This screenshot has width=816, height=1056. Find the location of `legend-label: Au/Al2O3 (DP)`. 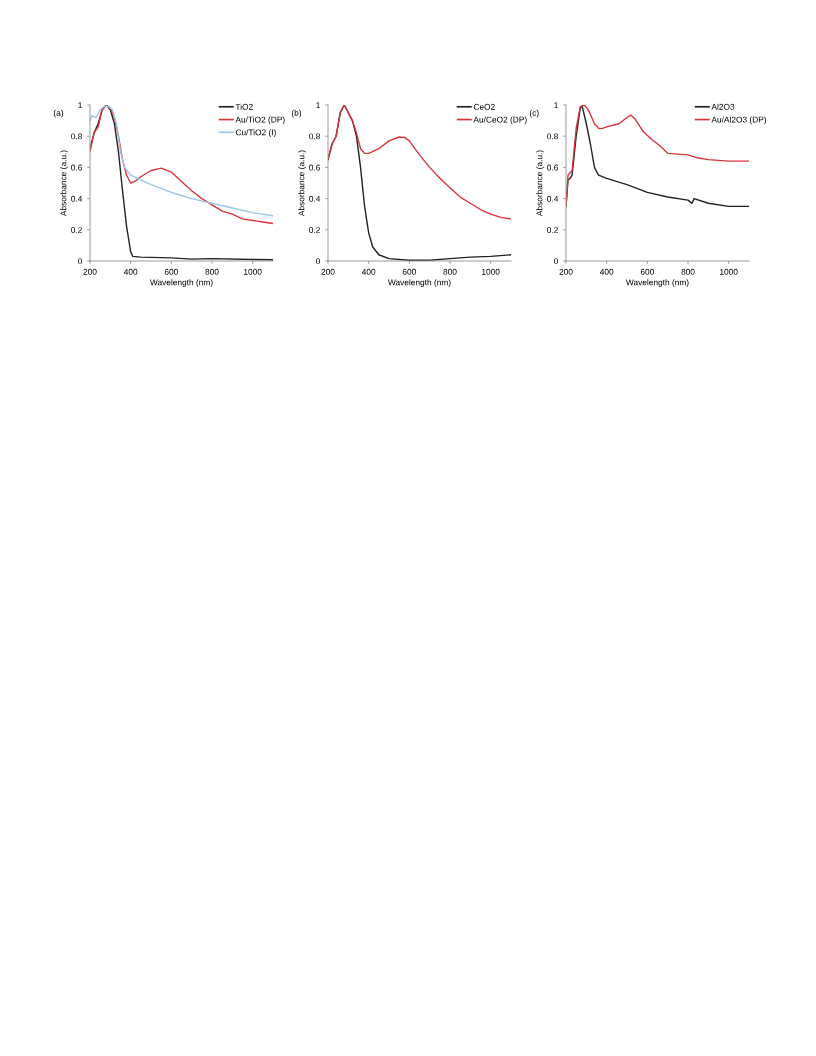

legend-label: Au/Al2O3 (DP) is located at coordinates (739, 120).